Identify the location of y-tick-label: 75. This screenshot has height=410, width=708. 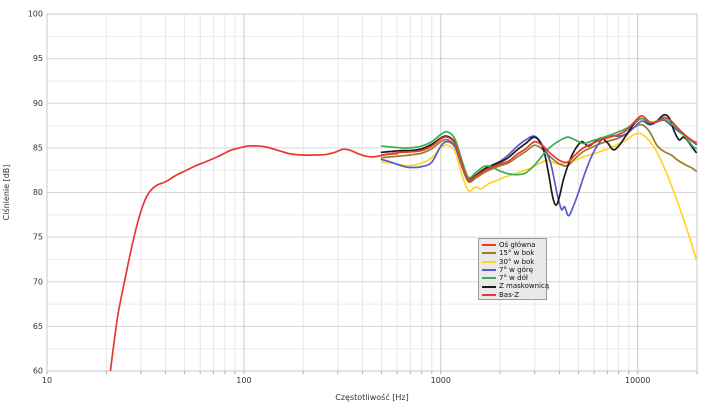
(38, 237).